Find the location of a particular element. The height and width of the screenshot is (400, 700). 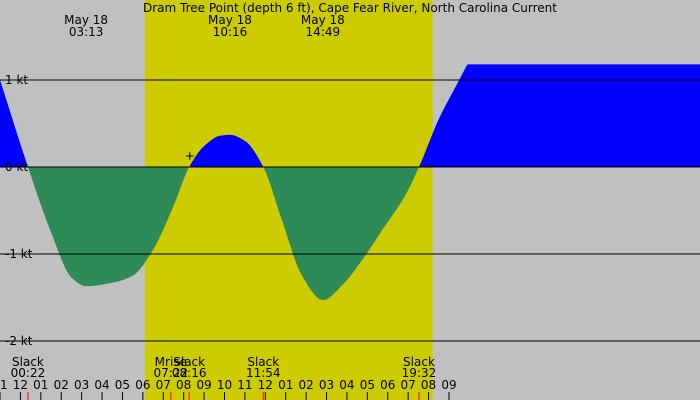

y-tick-label: -2 kt is located at coordinates (19, 341).